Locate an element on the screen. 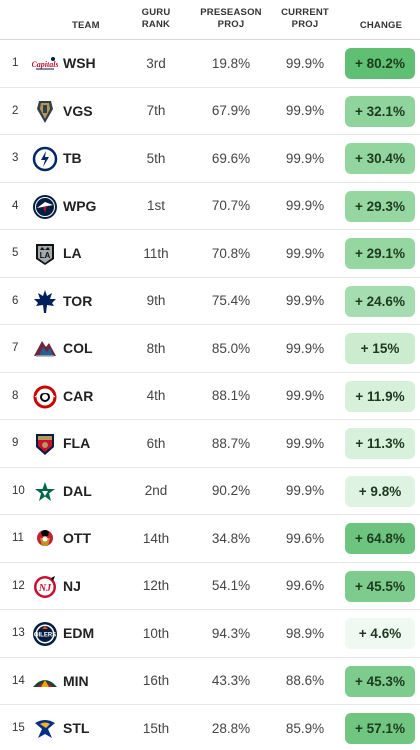 The image size is (420, 750). table-row: 14 MIN 16th 43.3% 88.6% + 45.3% is located at coordinates (210, 681).